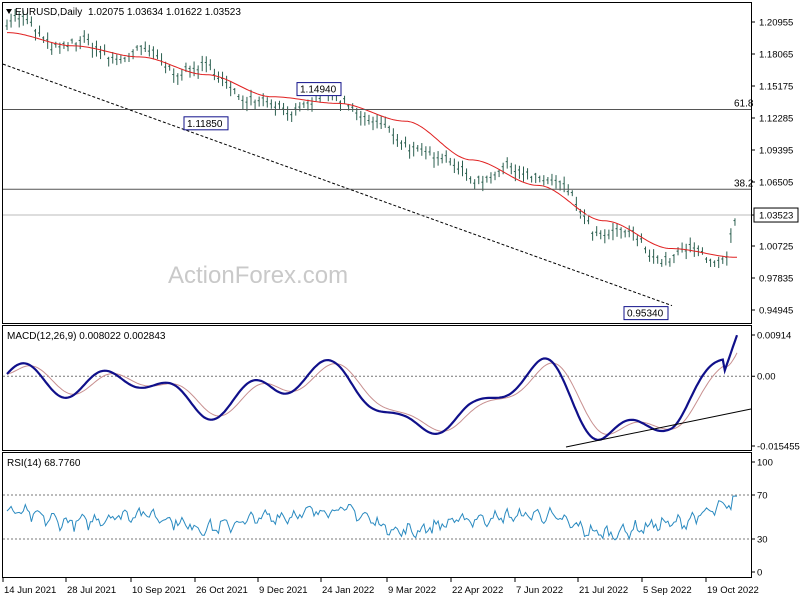 The image size is (800, 605). Describe the element at coordinates (159, 590) in the screenshot. I see `x-tick-label: 10 Sep 2021` at that location.